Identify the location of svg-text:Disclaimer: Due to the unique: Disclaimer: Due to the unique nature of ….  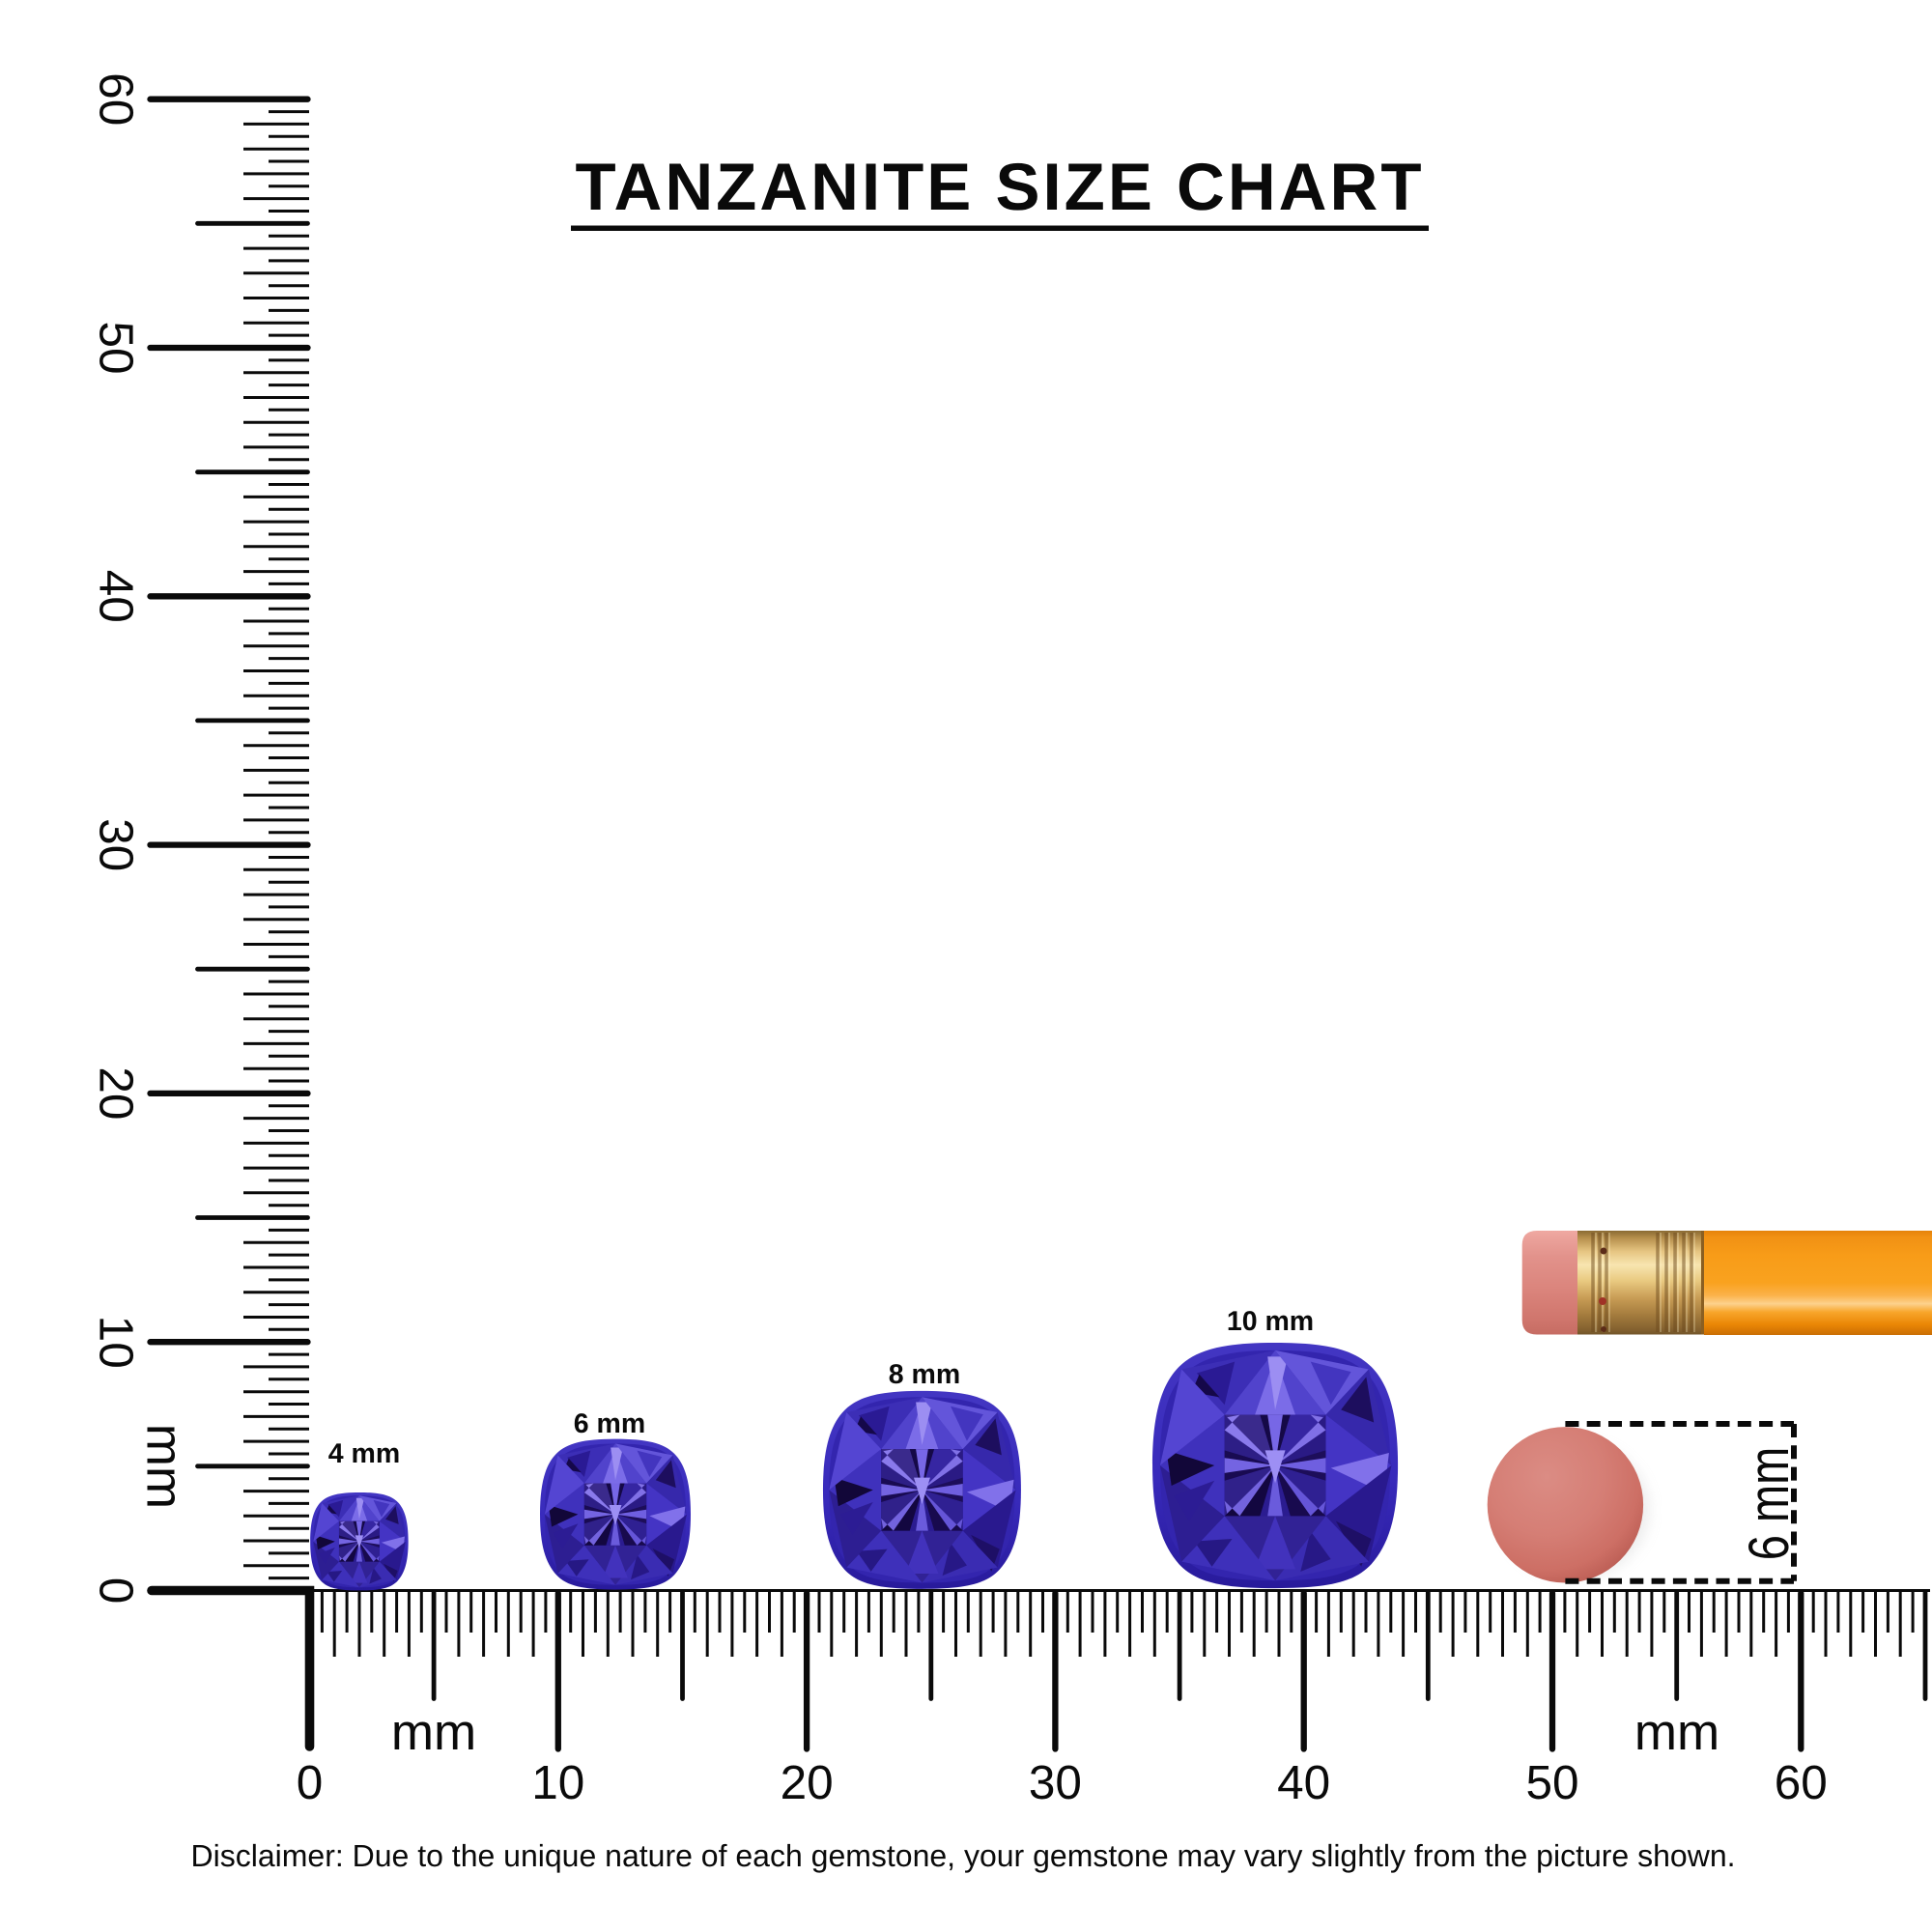
(963, 1855).